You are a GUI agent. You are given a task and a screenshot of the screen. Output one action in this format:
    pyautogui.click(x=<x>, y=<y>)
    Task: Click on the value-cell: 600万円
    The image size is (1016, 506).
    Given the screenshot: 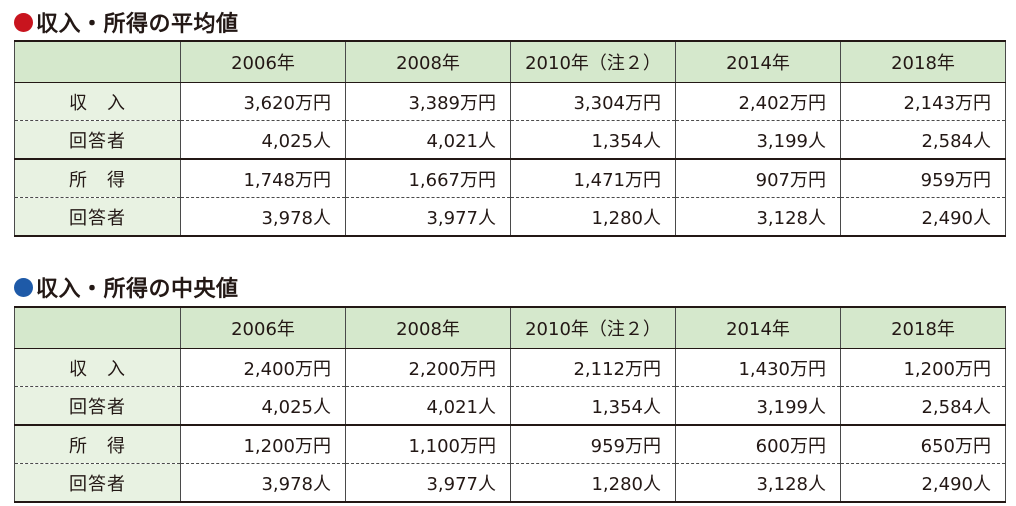 What is the action you would take?
    pyautogui.click(x=758, y=444)
    